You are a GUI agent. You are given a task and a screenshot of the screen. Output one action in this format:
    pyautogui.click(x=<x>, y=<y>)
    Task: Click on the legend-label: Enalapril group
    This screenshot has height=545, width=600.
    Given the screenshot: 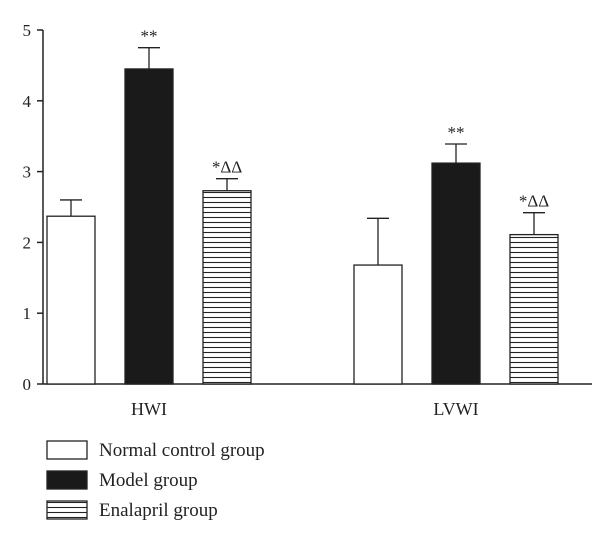 What is the action you would take?
    pyautogui.click(x=158, y=510)
    